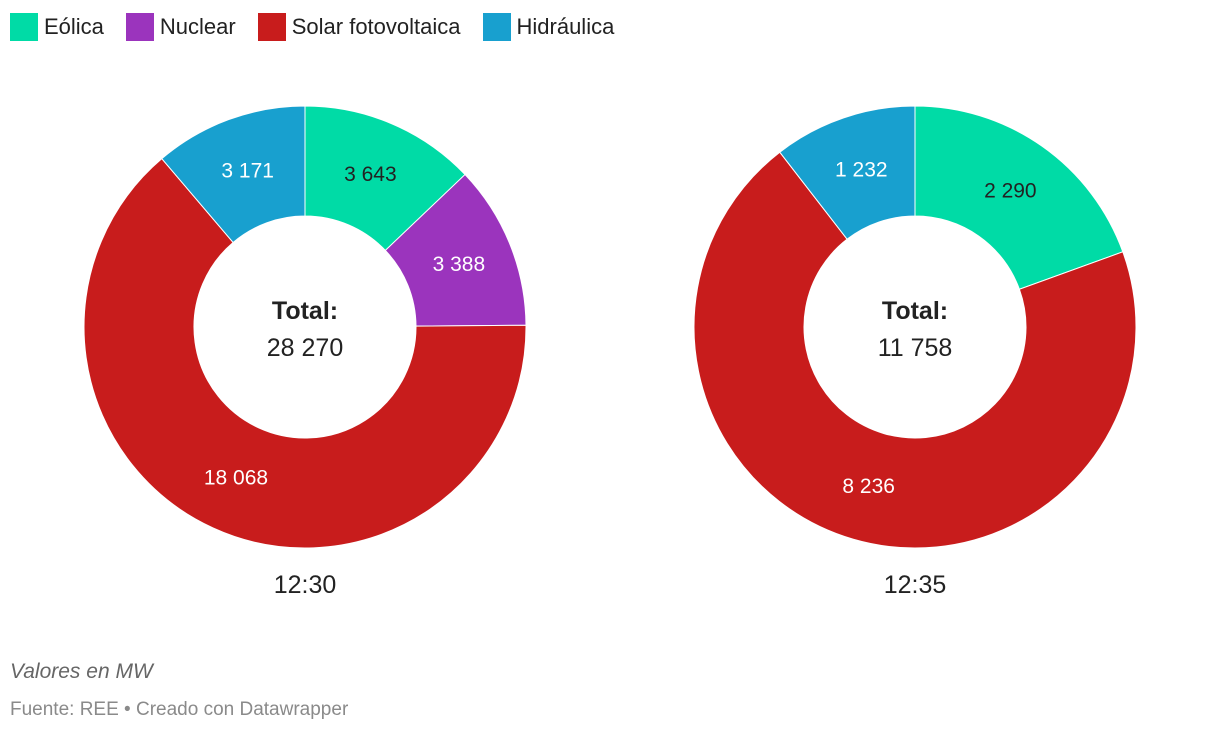 Image resolution: width=1220 pixels, height=734 pixels. I want to click on legend-swatch-solar, so click(271, 27).